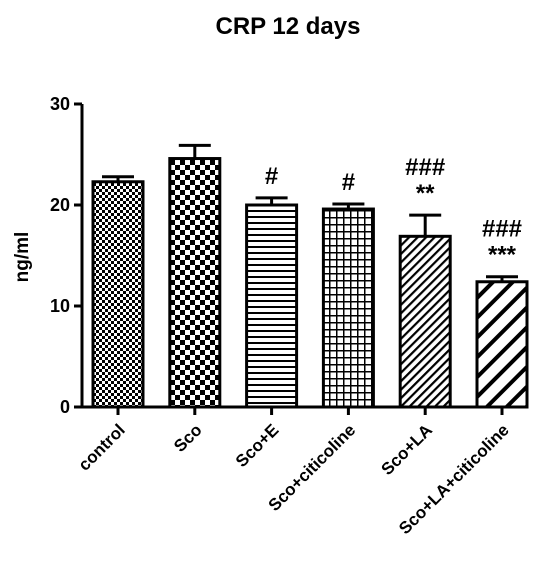  I want to click on y-tick-label: 20, so click(60, 205).